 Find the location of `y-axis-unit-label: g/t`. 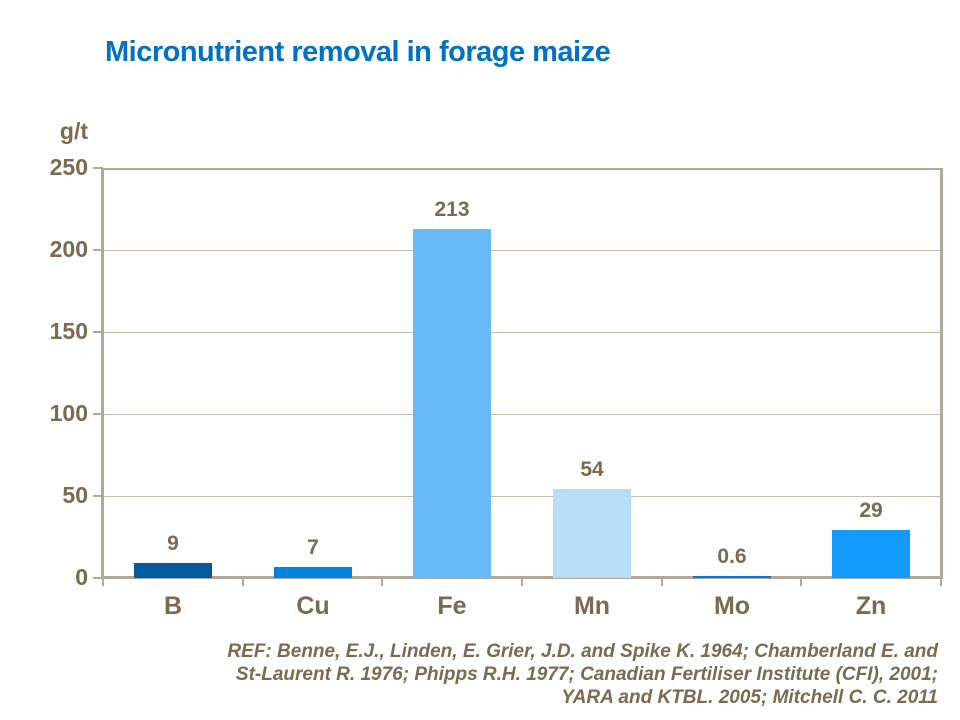

y-axis-unit-label: g/t is located at coordinates (73, 131).